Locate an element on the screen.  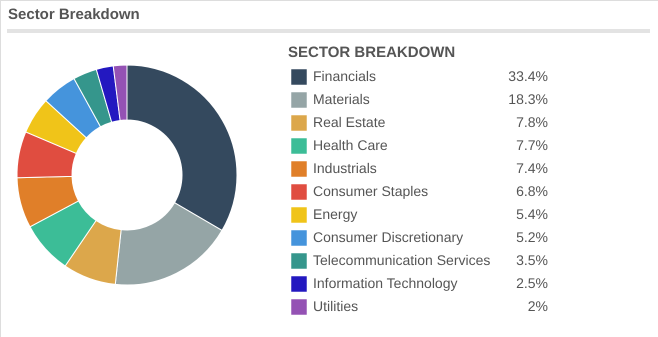
chart-title: Sector Breakdown is located at coordinates (74, 14).